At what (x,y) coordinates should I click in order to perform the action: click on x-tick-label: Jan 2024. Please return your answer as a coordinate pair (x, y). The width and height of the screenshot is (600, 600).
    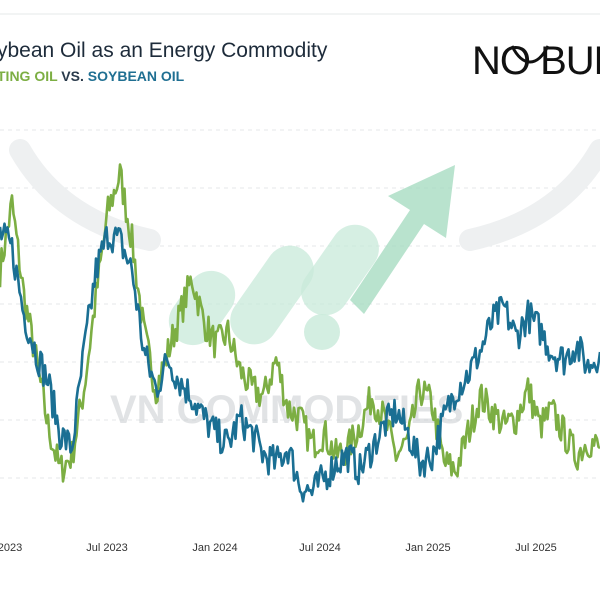
    Looking at the image, I should click on (214, 548).